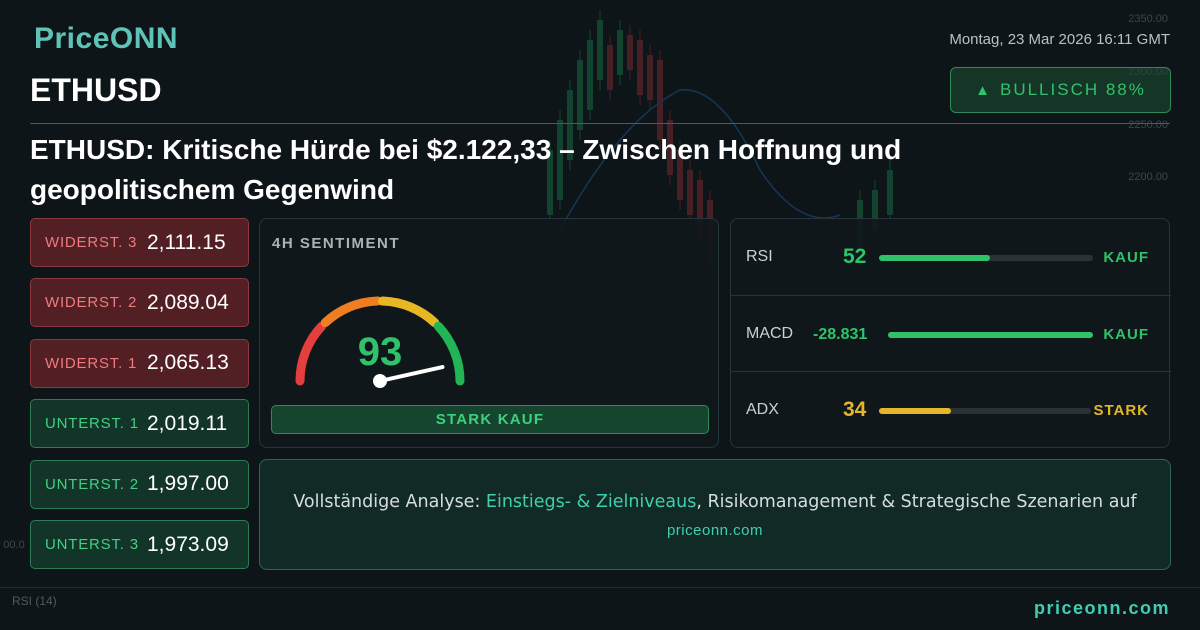  I want to click on sentiment-signal: STARK KAUF, so click(490, 419).